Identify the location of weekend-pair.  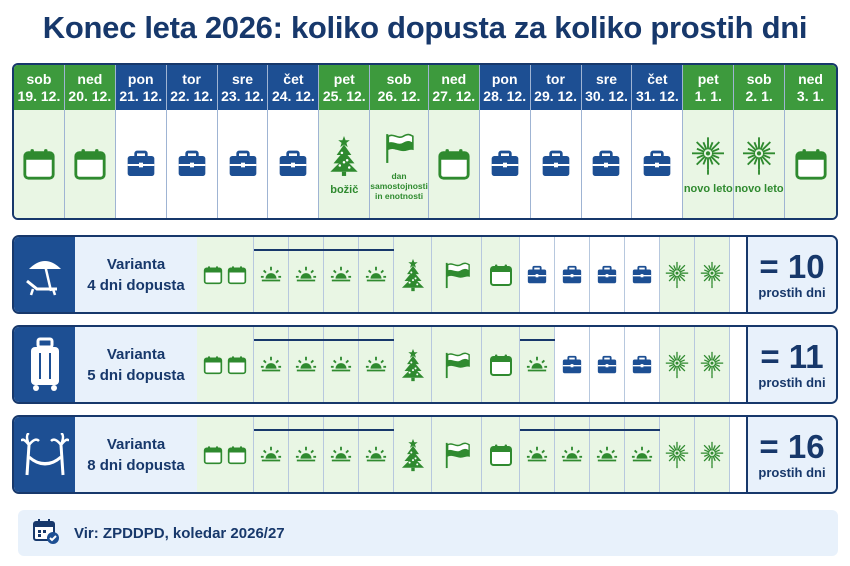
(225, 364).